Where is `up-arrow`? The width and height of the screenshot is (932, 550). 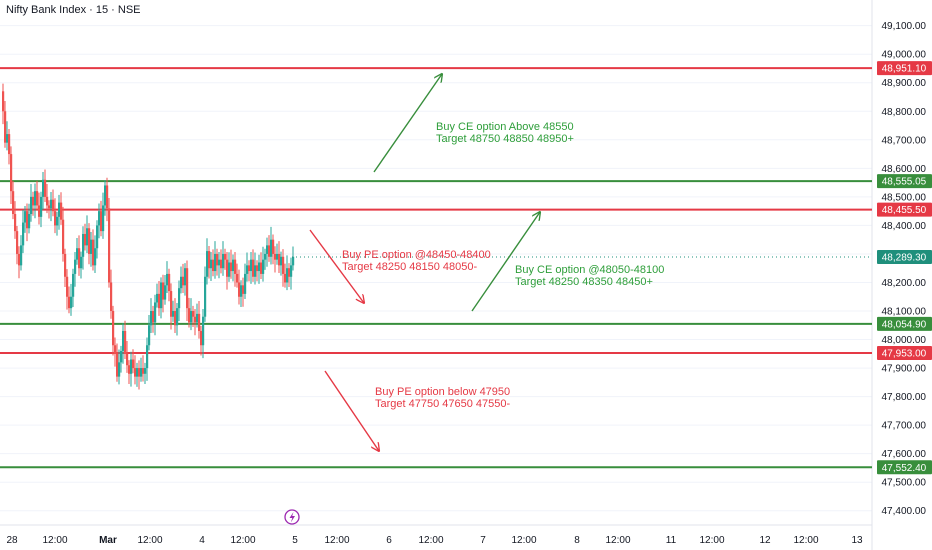 up-arrow is located at coordinates (407, 123).